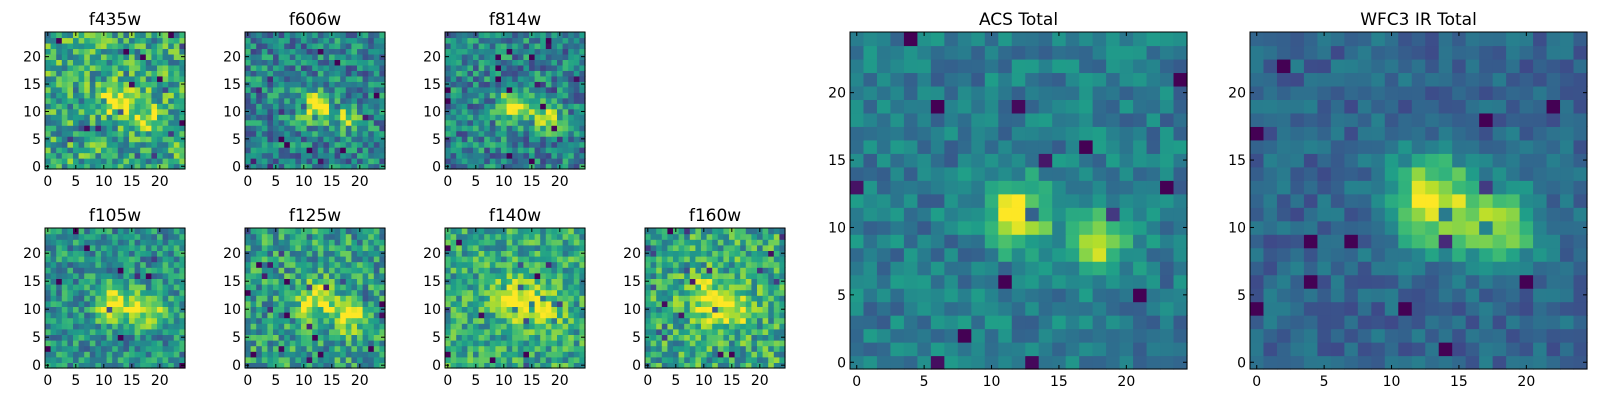 This screenshot has width=1600, height=400. Describe the element at coordinates (432, 58) in the screenshot. I see `y-tick-label: 20` at that location.